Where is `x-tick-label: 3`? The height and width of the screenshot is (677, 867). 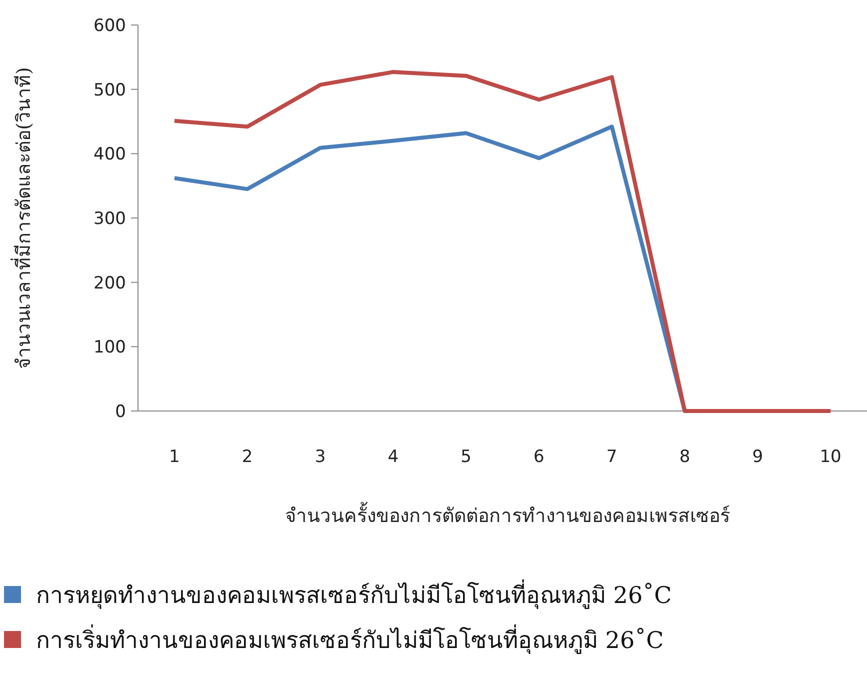
x-tick-label: 3 is located at coordinates (320, 457).